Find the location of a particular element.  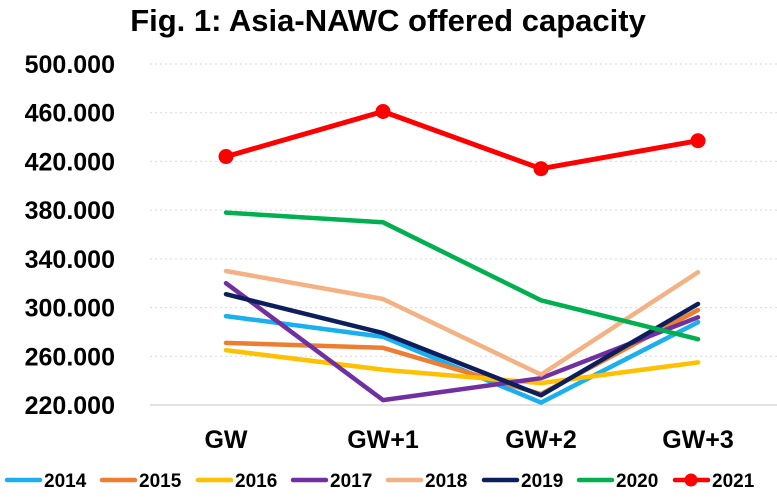

y-tick-label: 500.000 is located at coordinates (70, 65).